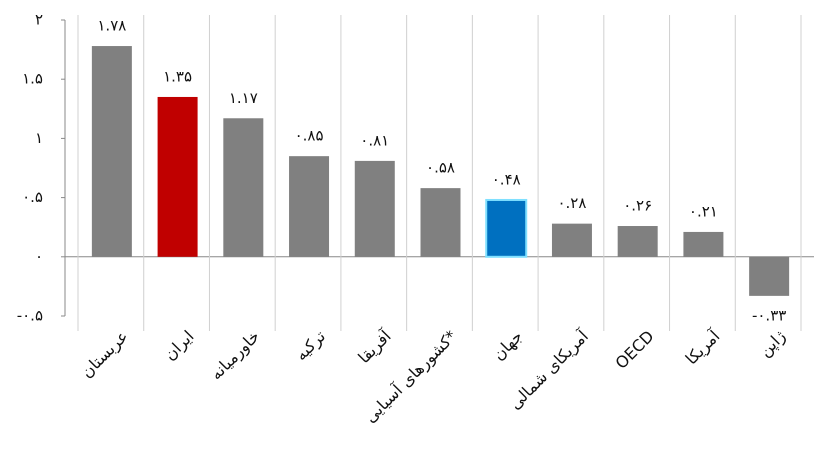 The width and height of the screenshot is (814, 449). Describe the element at coordinates (111, 26) in the screenshot. I see `data-label: ۱.۷۸` at that location.